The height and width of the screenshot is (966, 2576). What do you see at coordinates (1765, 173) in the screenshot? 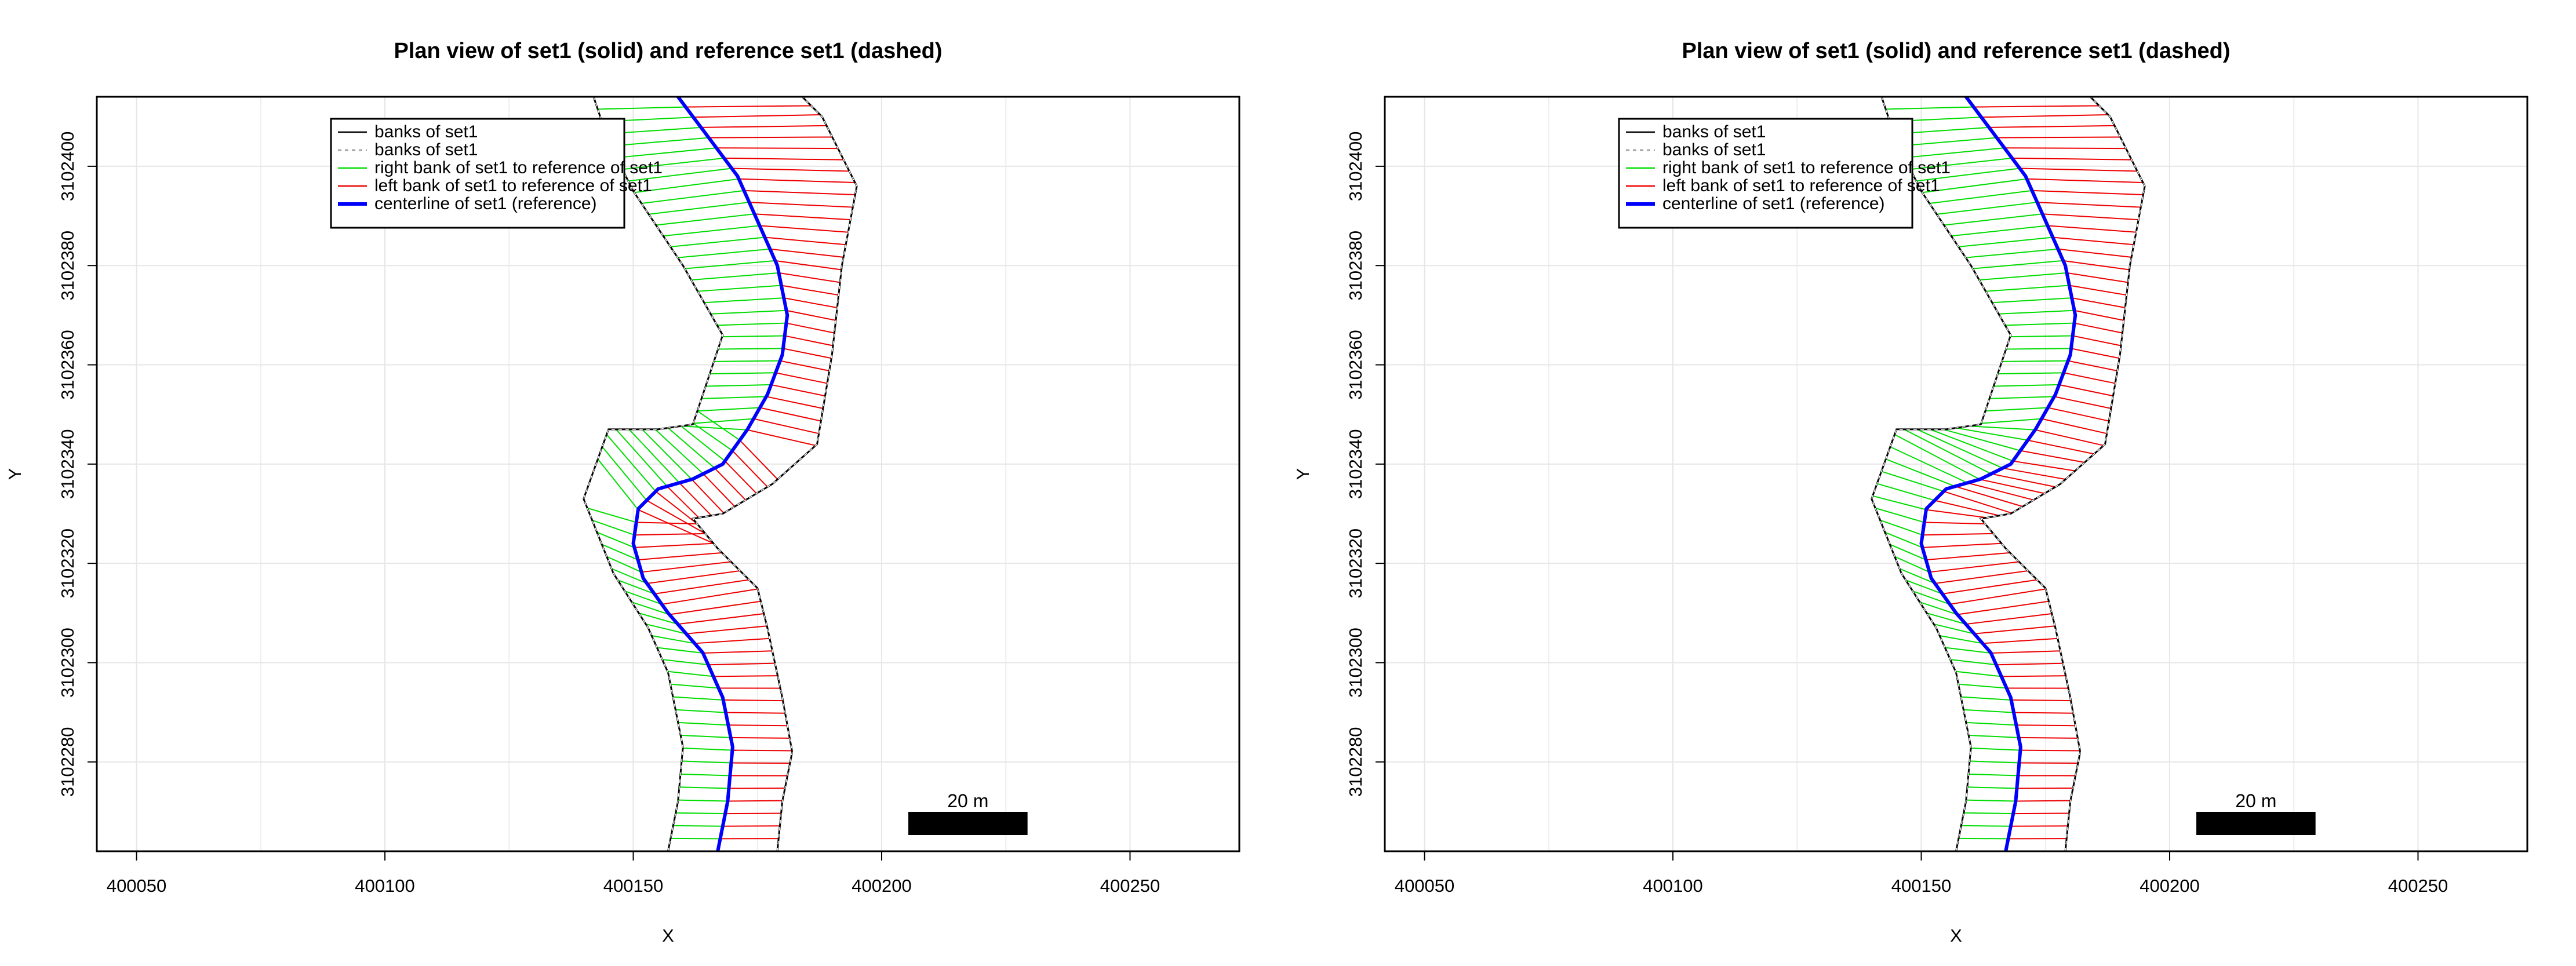
I see `legend-box` at bounding box center [1765, 173].